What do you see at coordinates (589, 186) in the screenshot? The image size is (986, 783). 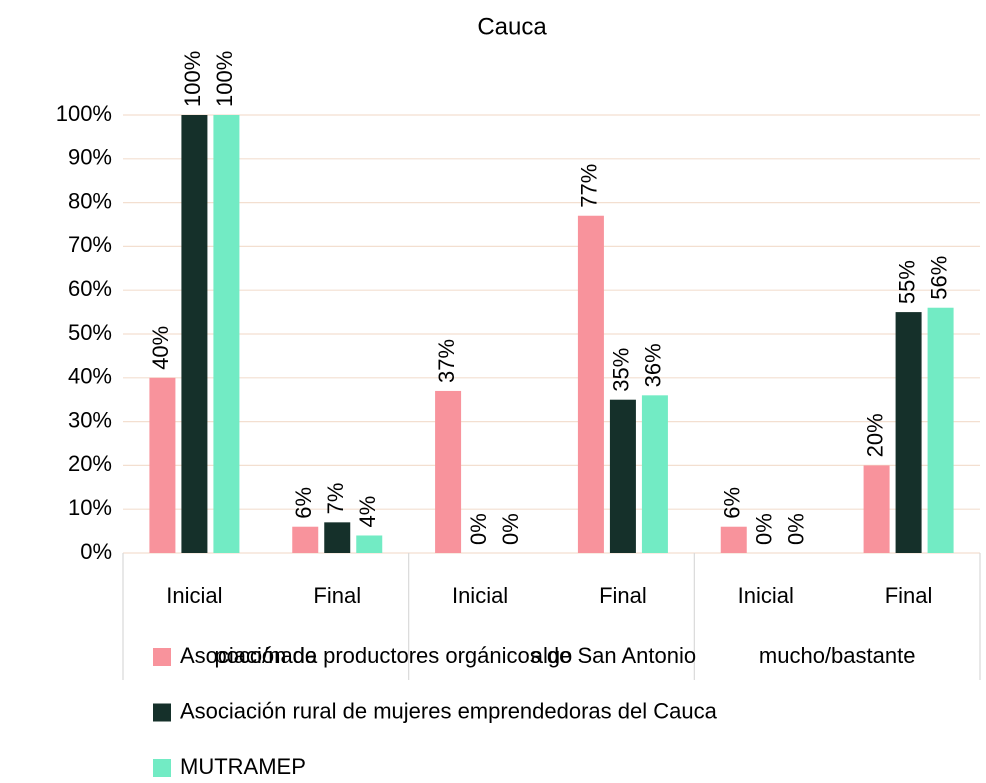 I see `data-label: 77%` at bounding box center [589, 186].